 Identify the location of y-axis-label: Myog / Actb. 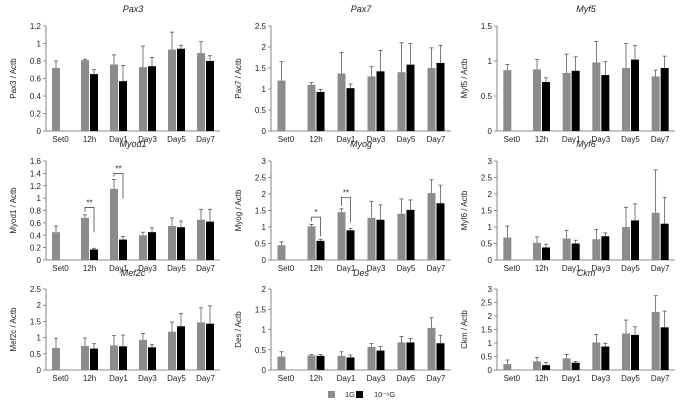
(238, 210).